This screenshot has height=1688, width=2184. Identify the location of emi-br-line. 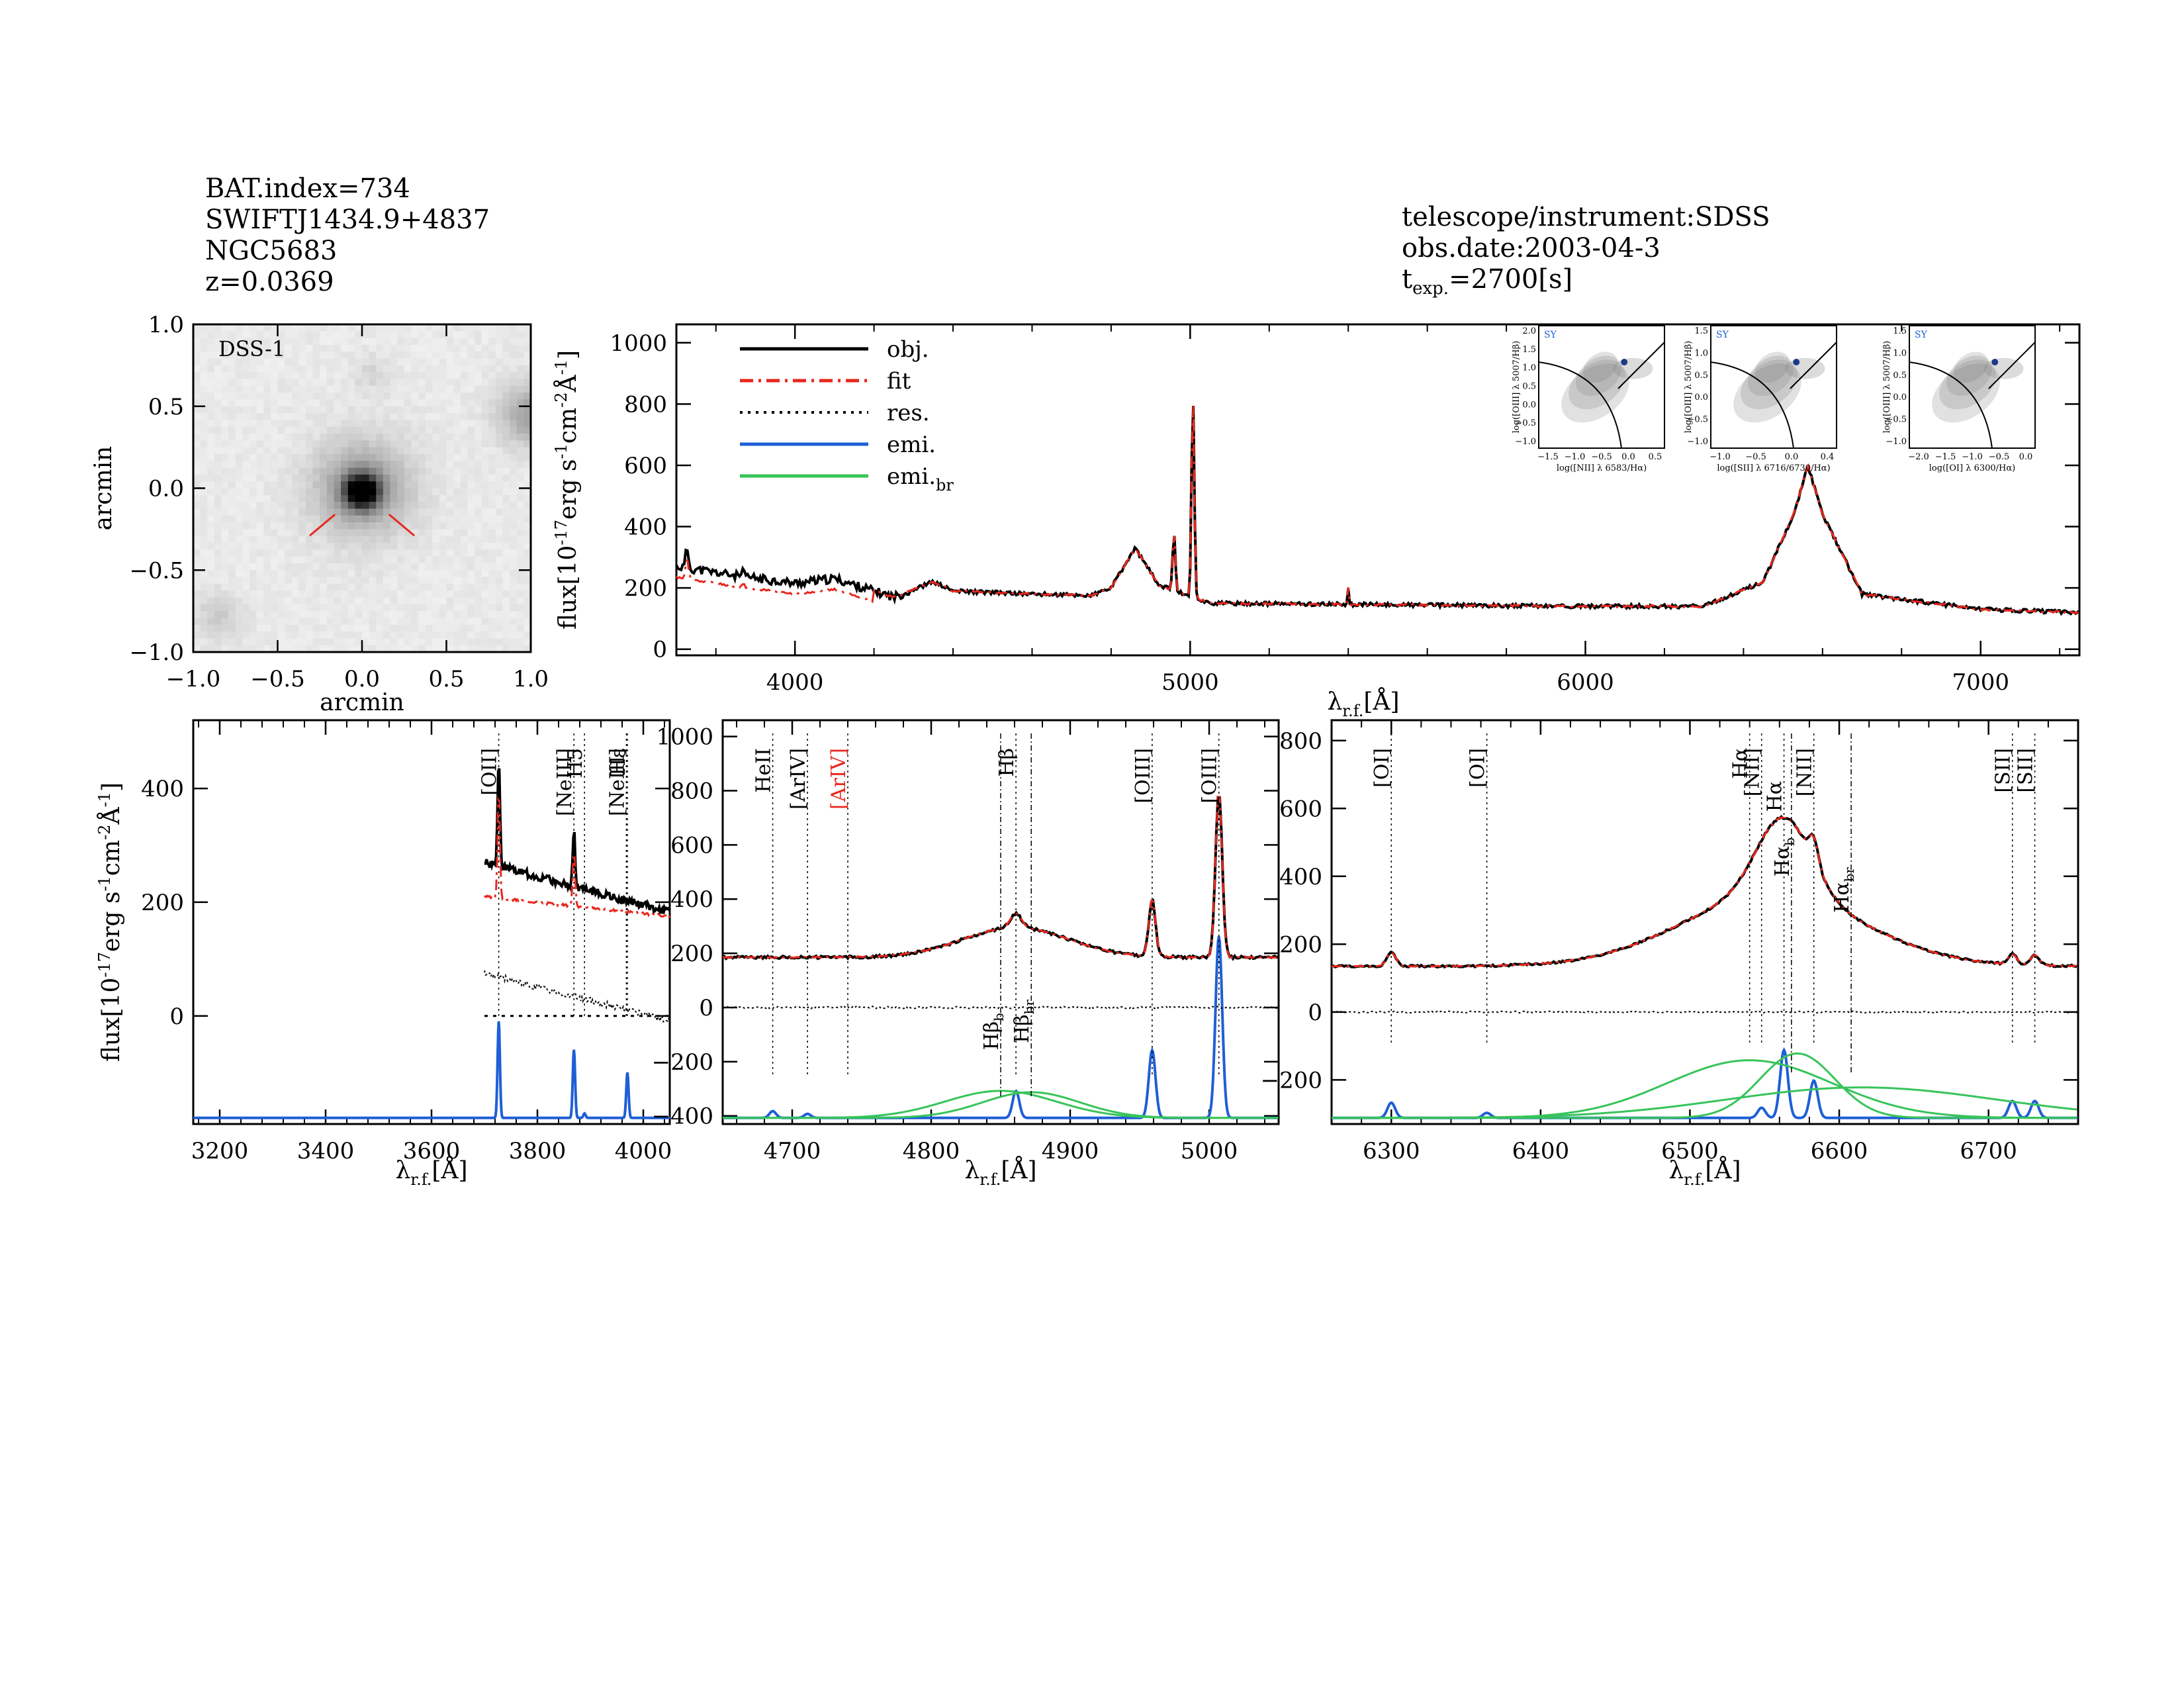
(1704, 1085).